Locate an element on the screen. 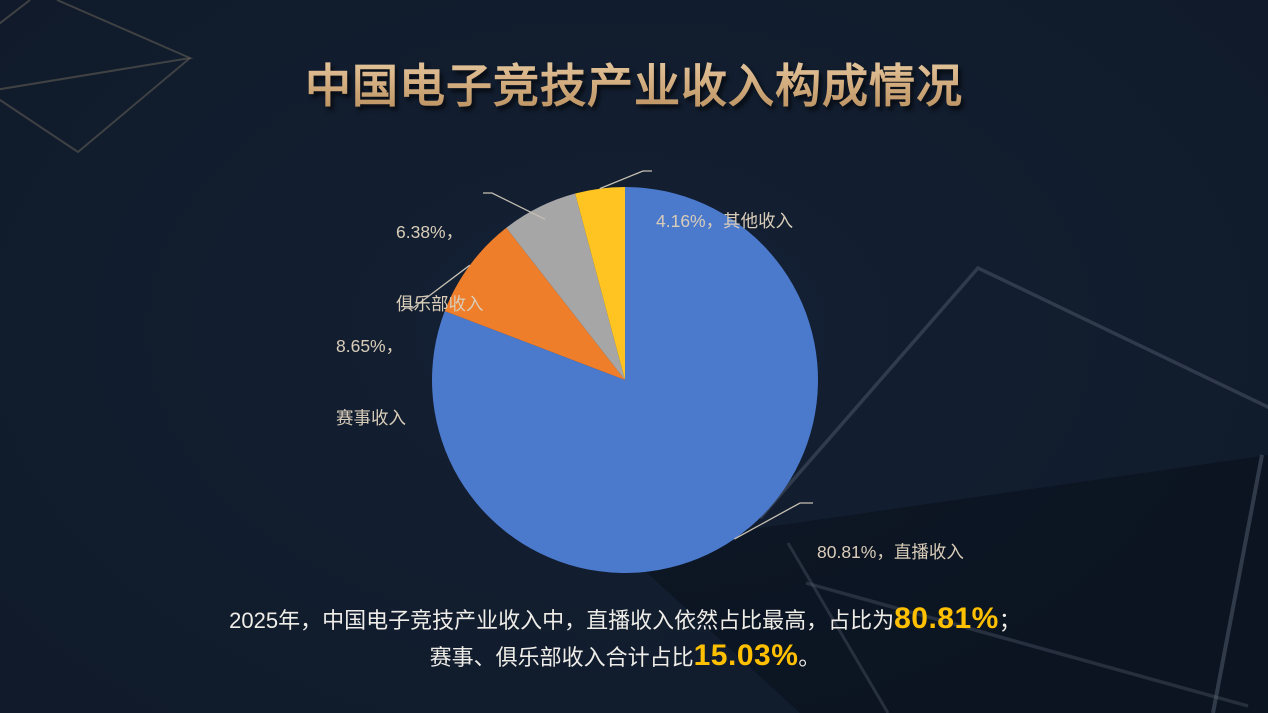 This screenshot has width=1268, height=713. summary-line2-highlight: 15.03% is located at coordinates (746, 655).